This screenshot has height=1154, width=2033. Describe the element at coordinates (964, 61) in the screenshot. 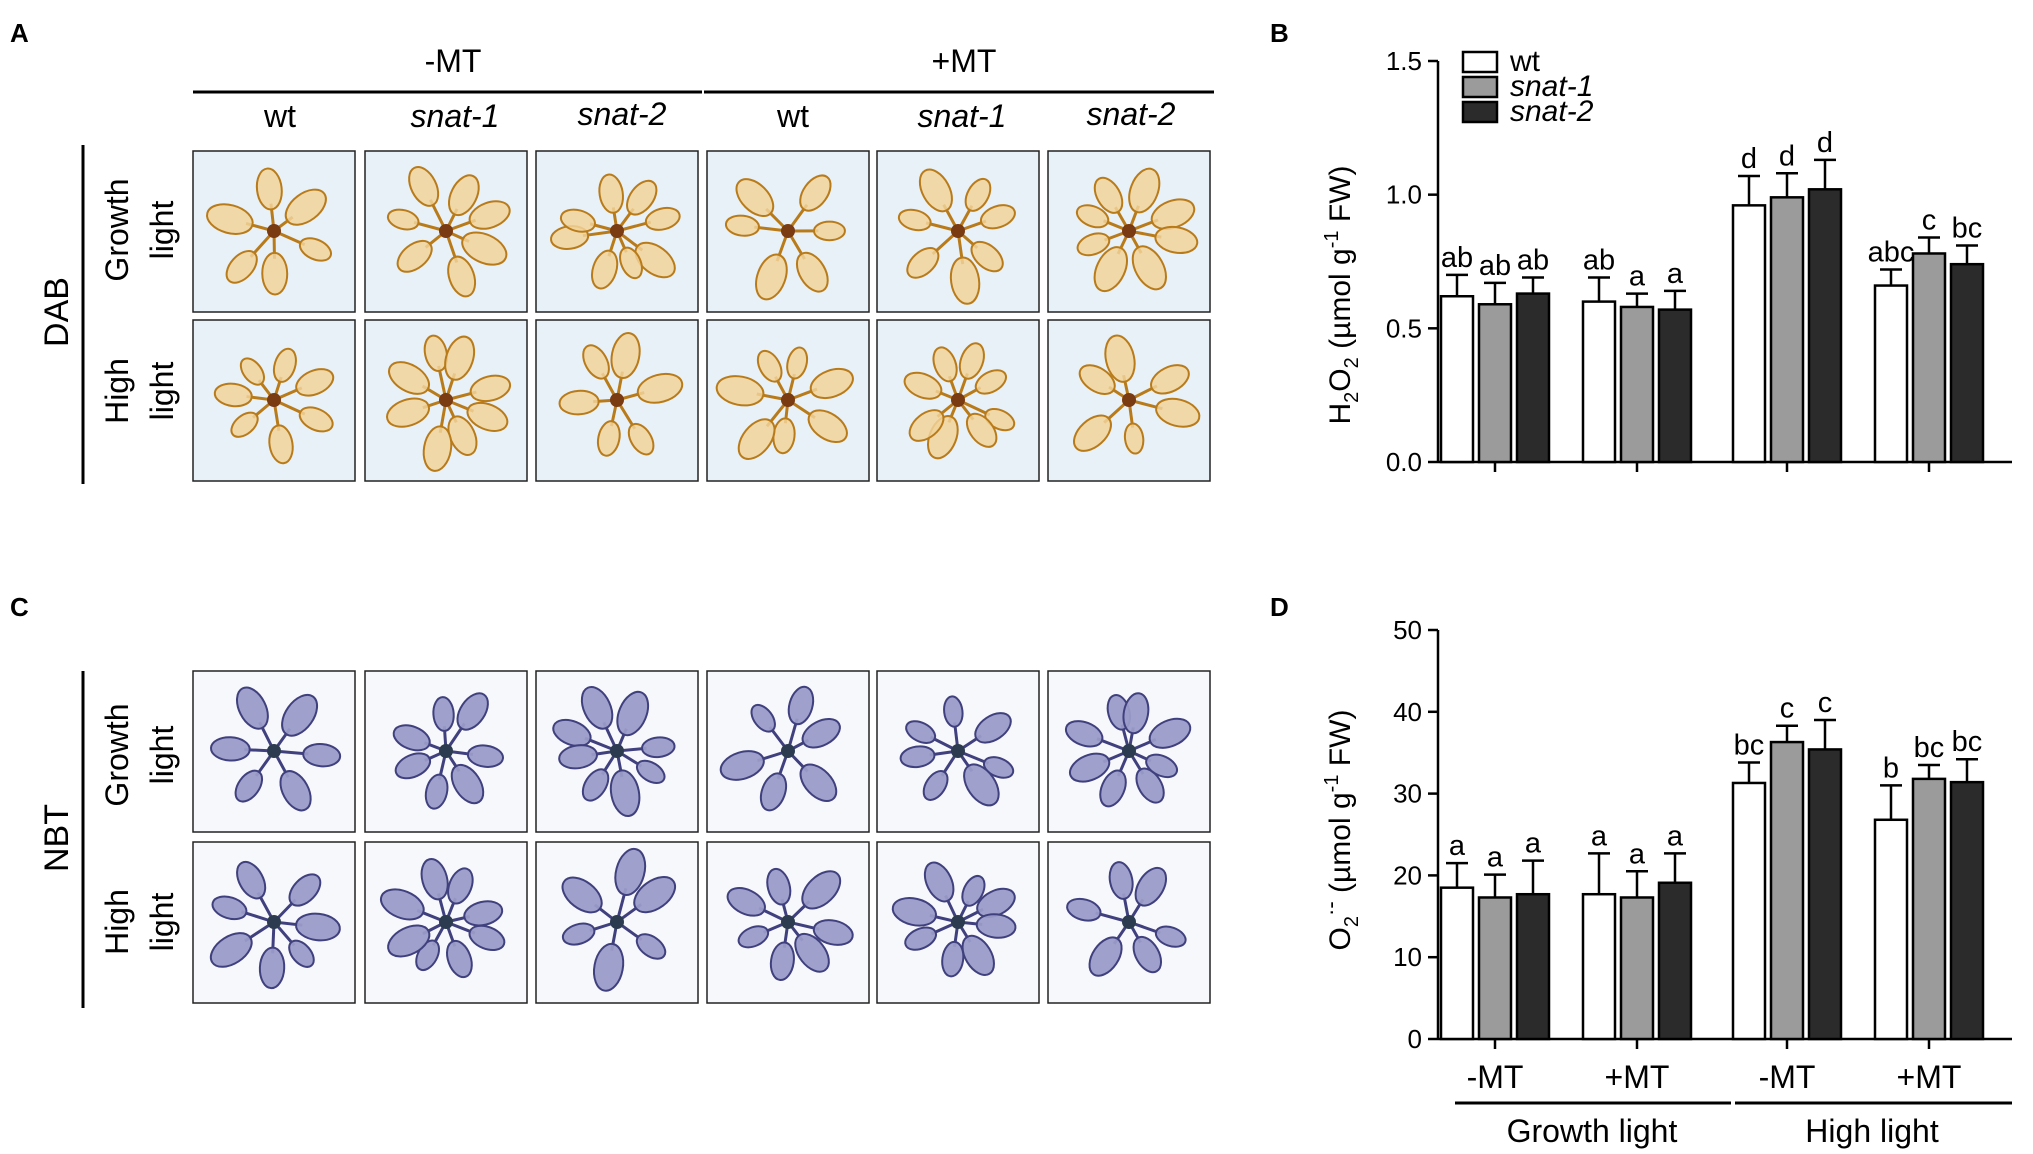

I see `treatment-label-plus-mt: +MT` at that location.